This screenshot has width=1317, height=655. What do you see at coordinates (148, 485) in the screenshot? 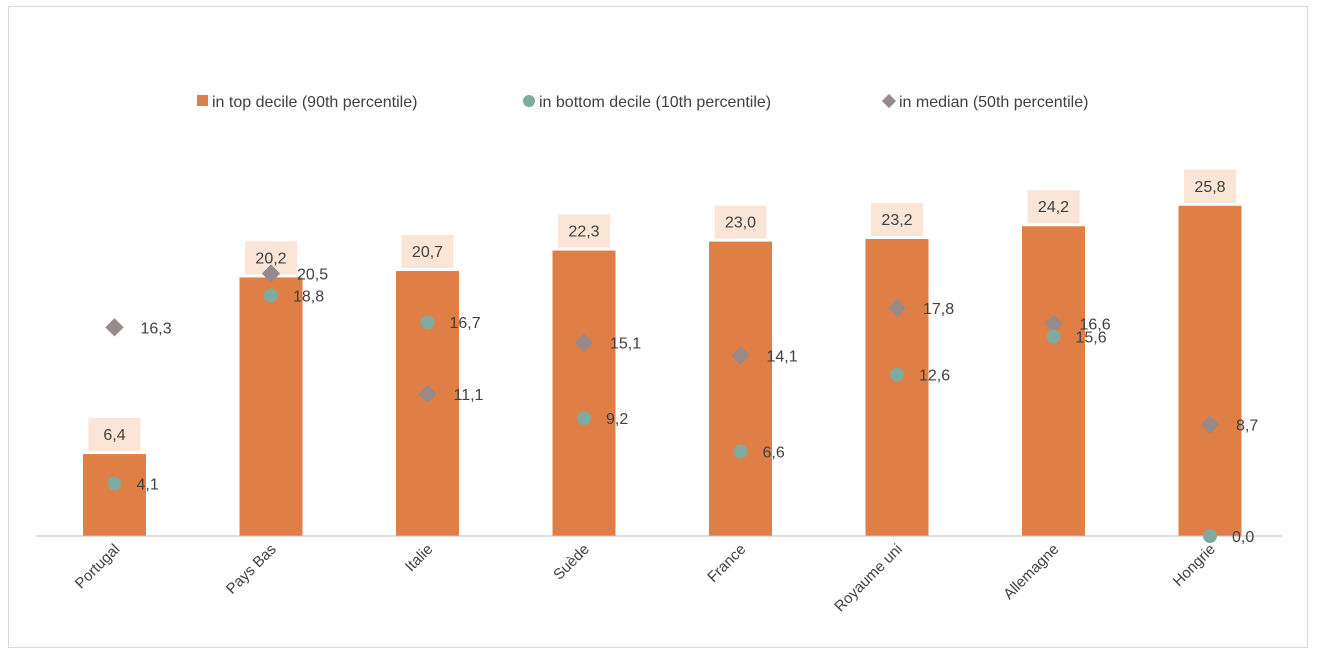
I see `bottom-decile-label-0: 4,1` at bounding box center [148, 485].